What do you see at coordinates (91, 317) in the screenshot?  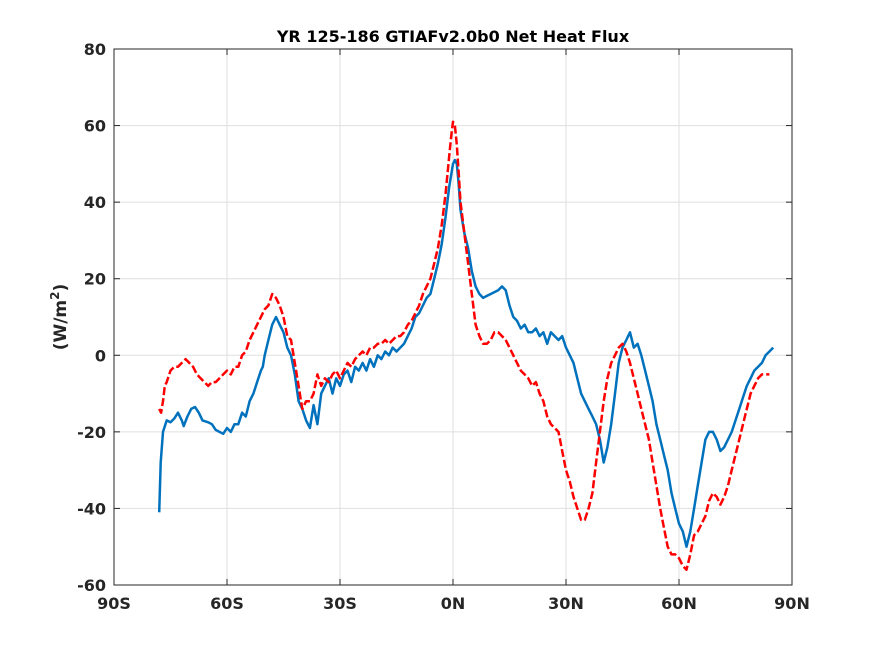 I see `y-tick-labels: -60 -40 -20 0 20 40 60 80` at bounding box center [91, 317].